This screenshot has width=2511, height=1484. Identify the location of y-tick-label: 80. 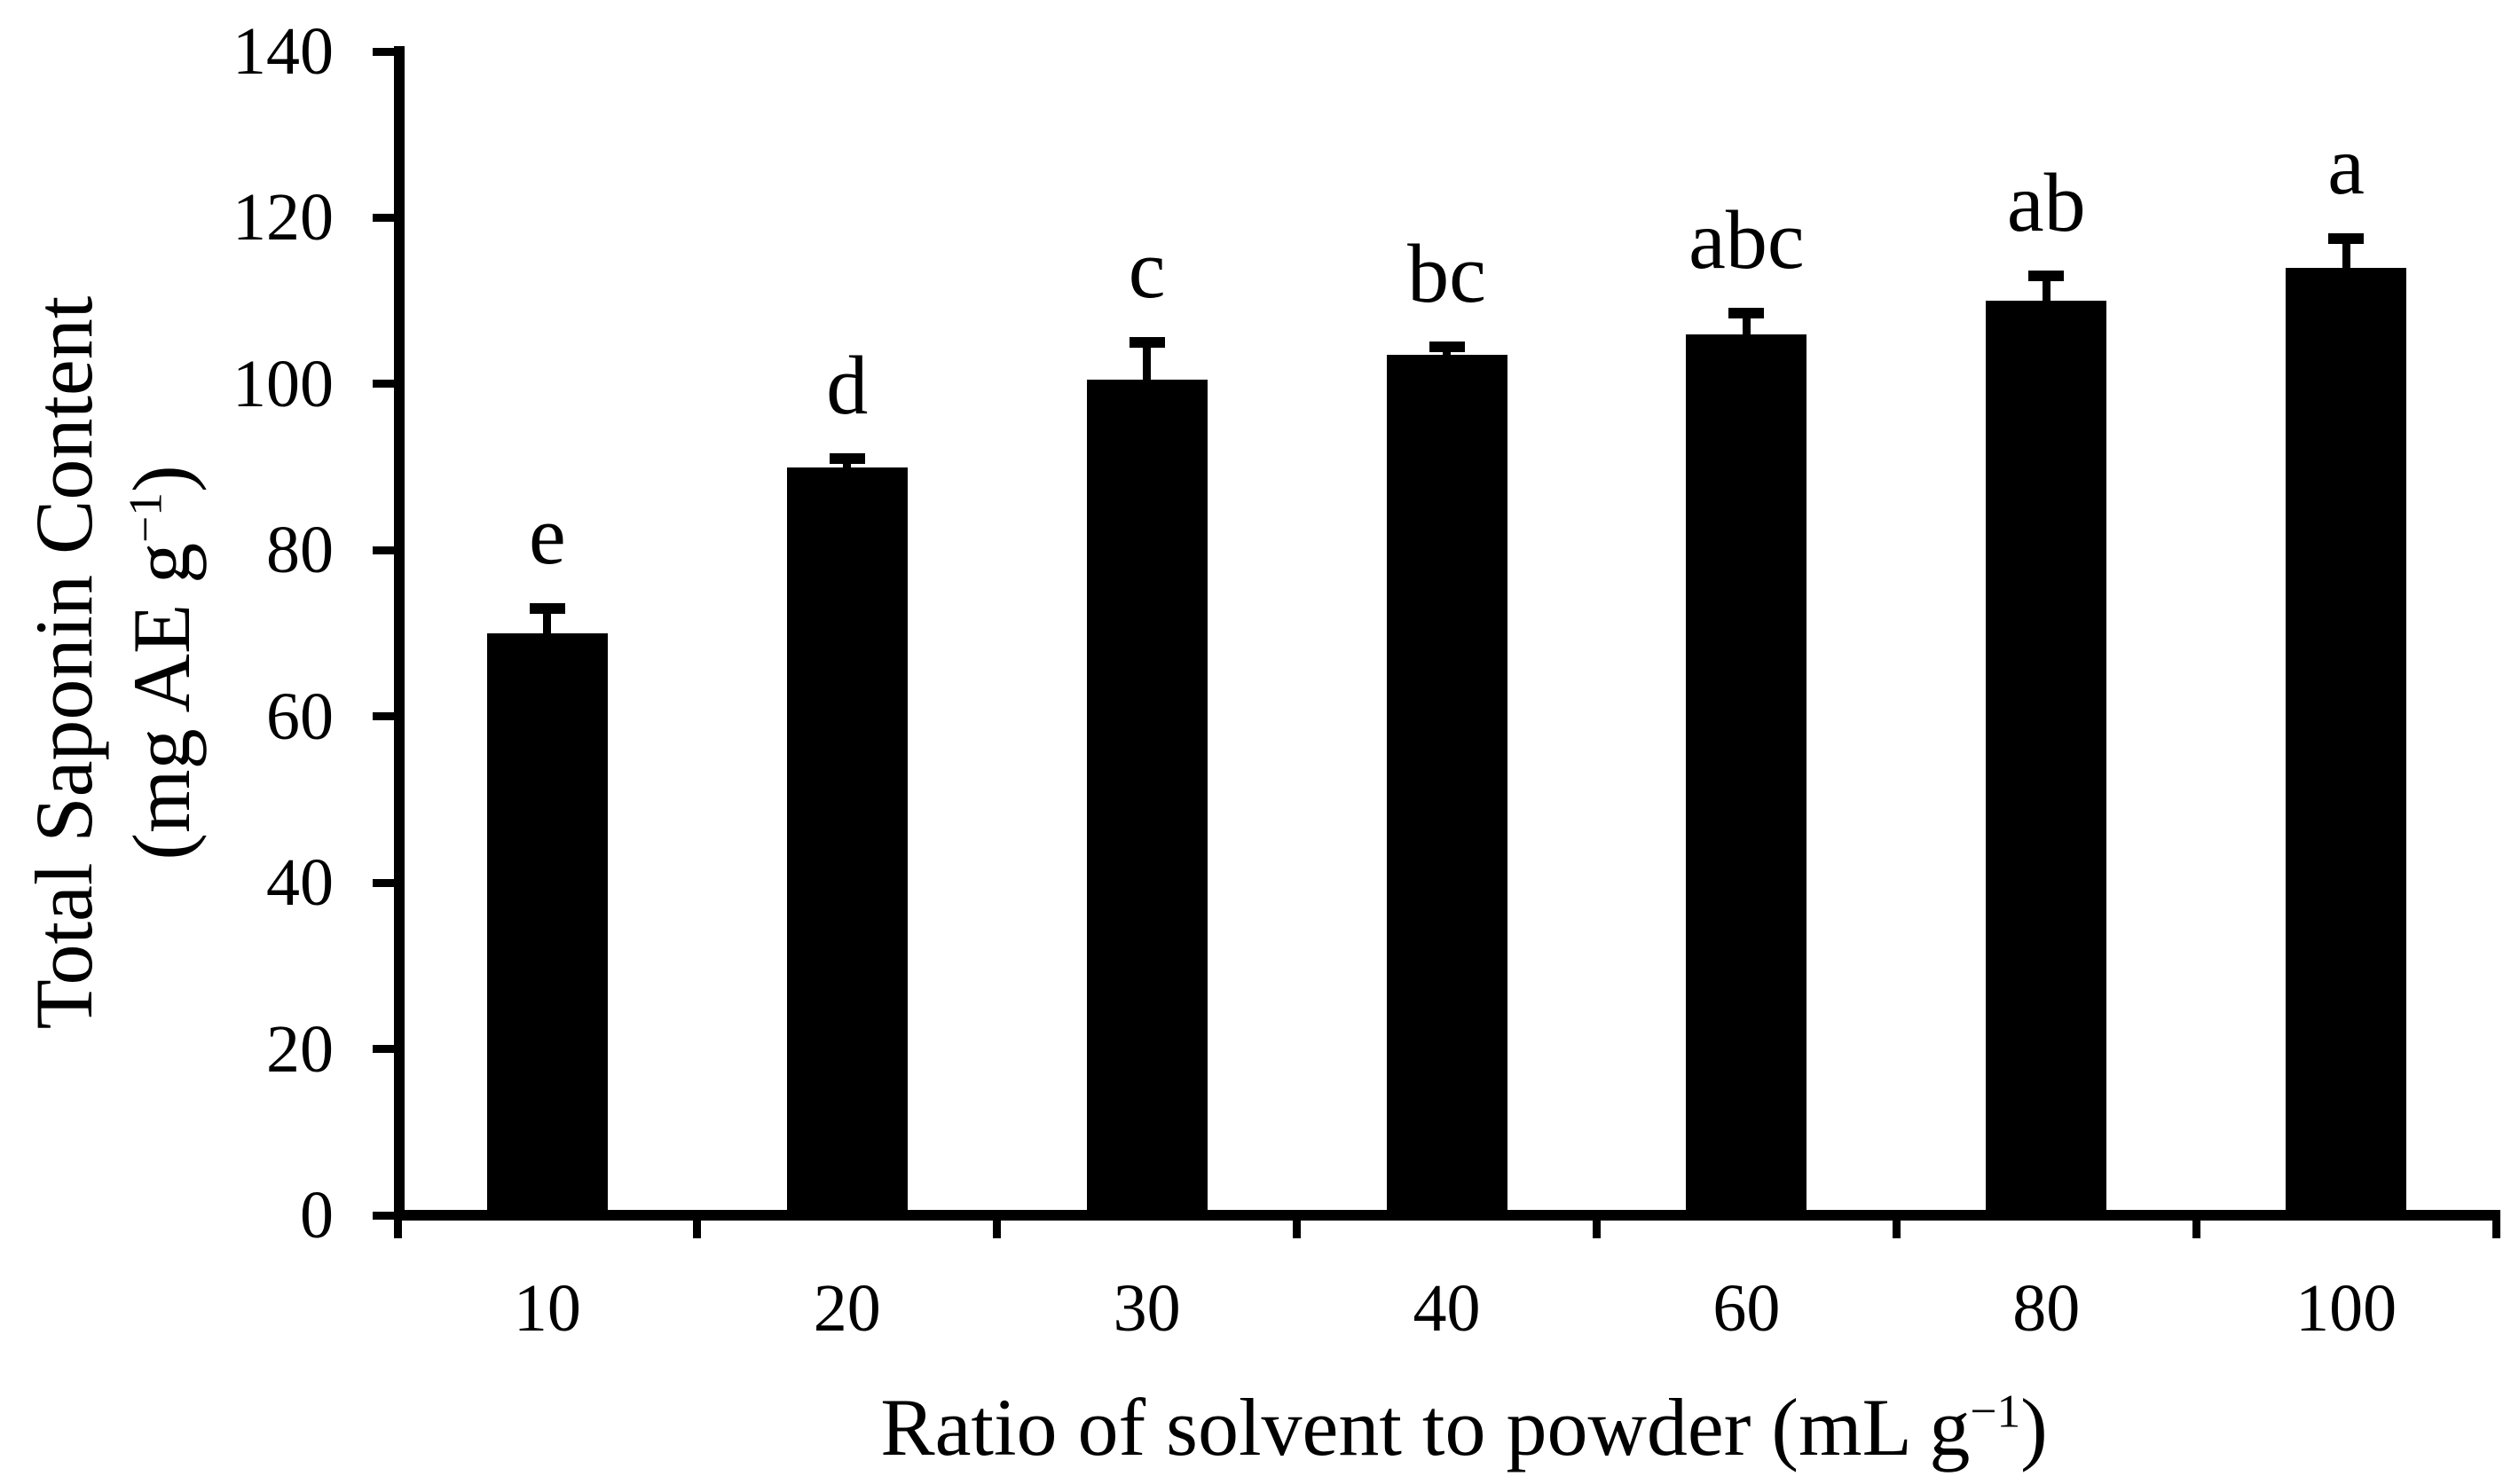
(300, 550).